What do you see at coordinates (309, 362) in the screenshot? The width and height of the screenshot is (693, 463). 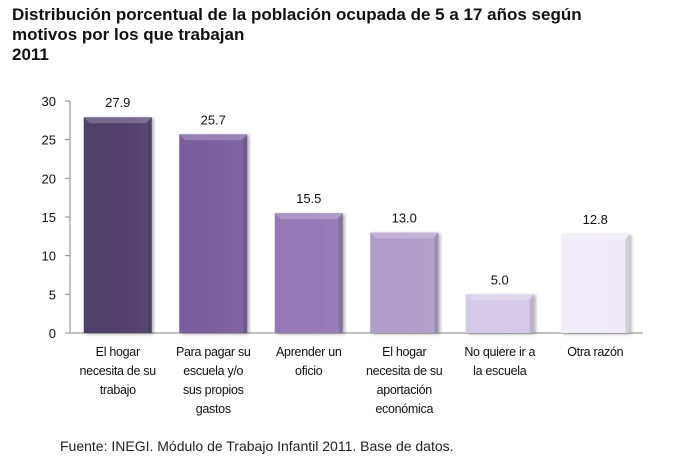 I see `category-label: Aprender un oficio` at bounding box center [309, 362].